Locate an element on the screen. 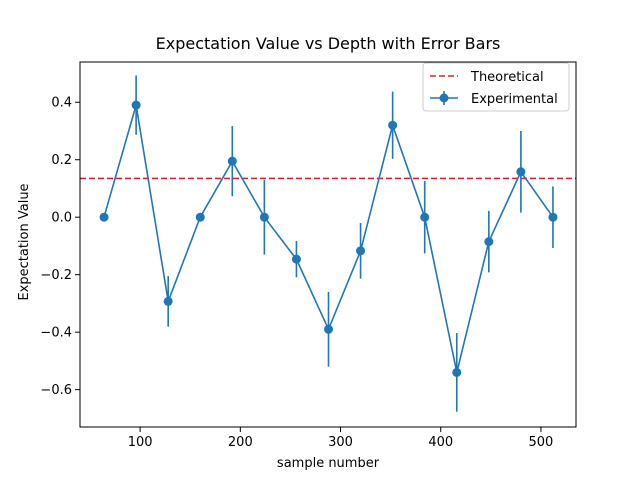 This screenshot has width=640, height=480. legend-experimental-label: Experimental is located at coordinates (514, 99).